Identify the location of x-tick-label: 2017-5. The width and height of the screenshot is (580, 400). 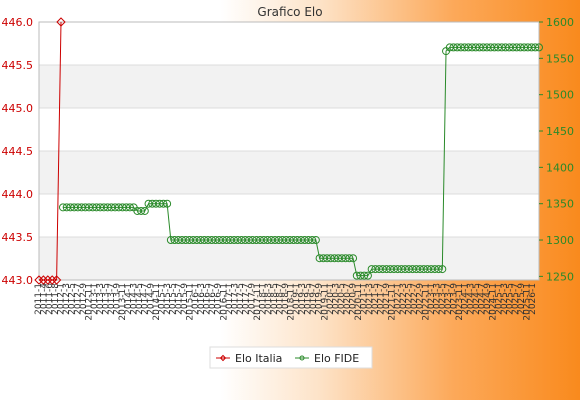
(241, 299).